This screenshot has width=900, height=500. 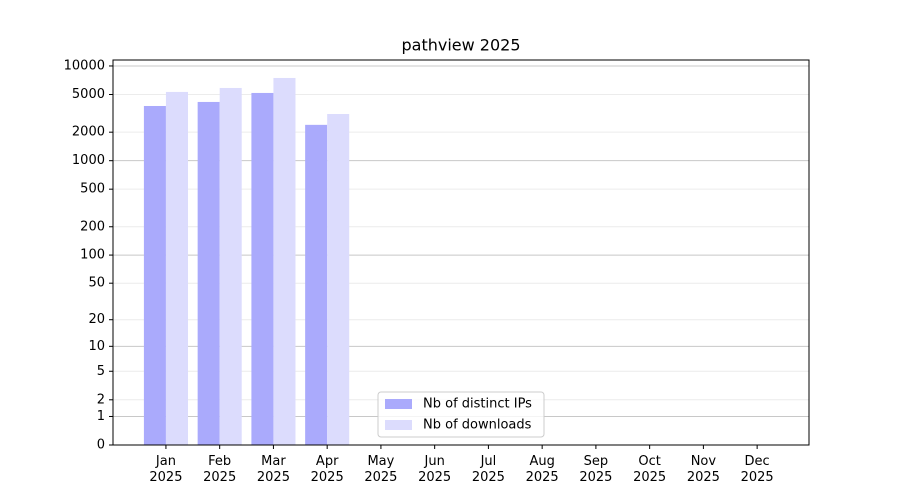 I want to click on x-tick-label: Jan 2025, so click(x=165, y=469).